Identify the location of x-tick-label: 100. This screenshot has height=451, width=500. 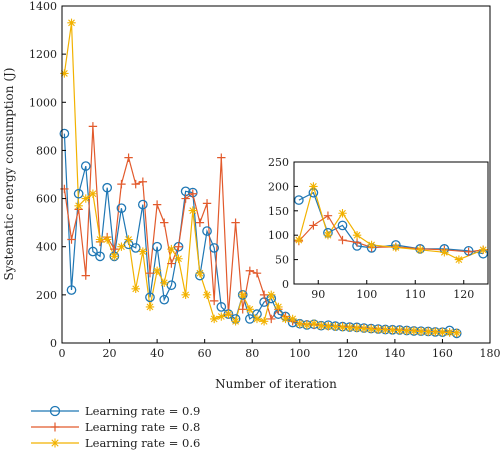
(366, 294).